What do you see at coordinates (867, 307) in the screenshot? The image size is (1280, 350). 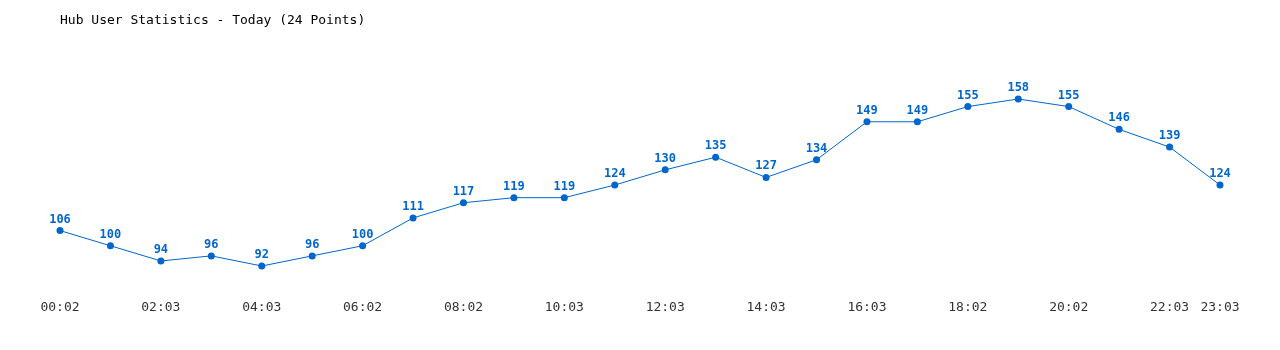 I see `x-tick-label: 16:03` at bounding box center [867, 307].